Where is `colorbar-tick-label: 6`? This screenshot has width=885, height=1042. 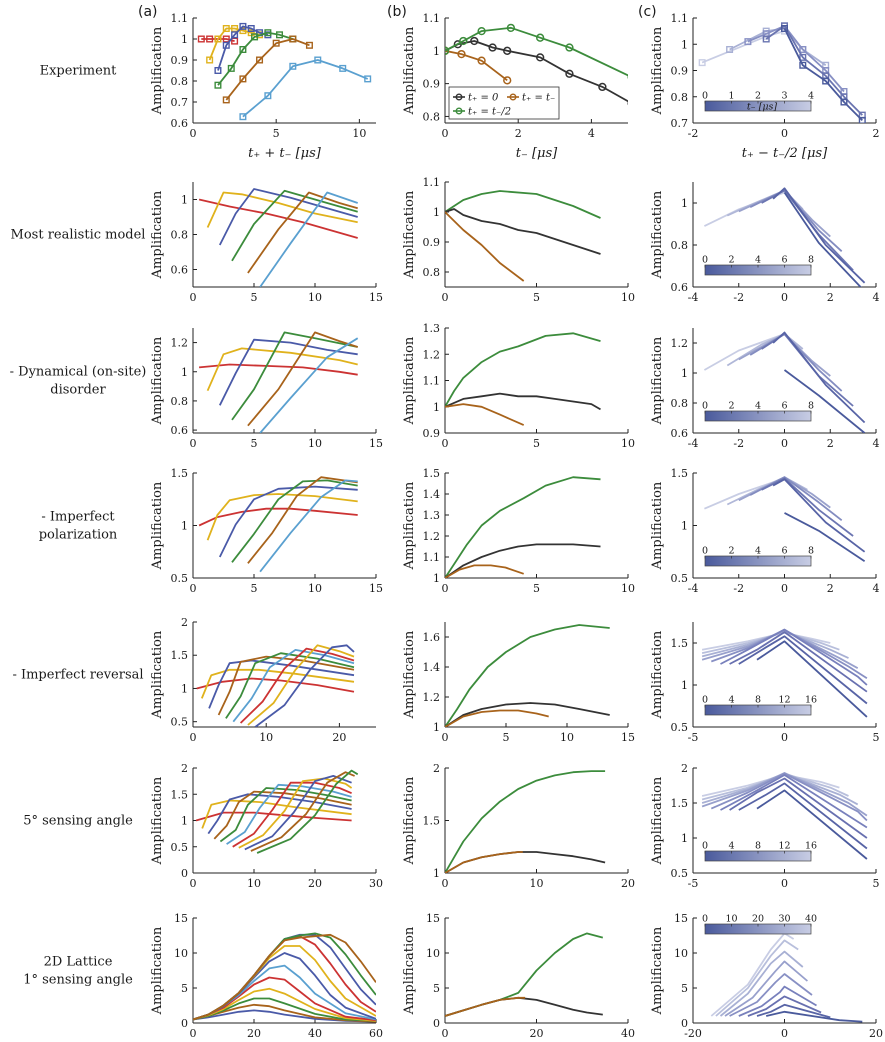 colorbar-tick-label: 6 is located at coordinates (784, 551).